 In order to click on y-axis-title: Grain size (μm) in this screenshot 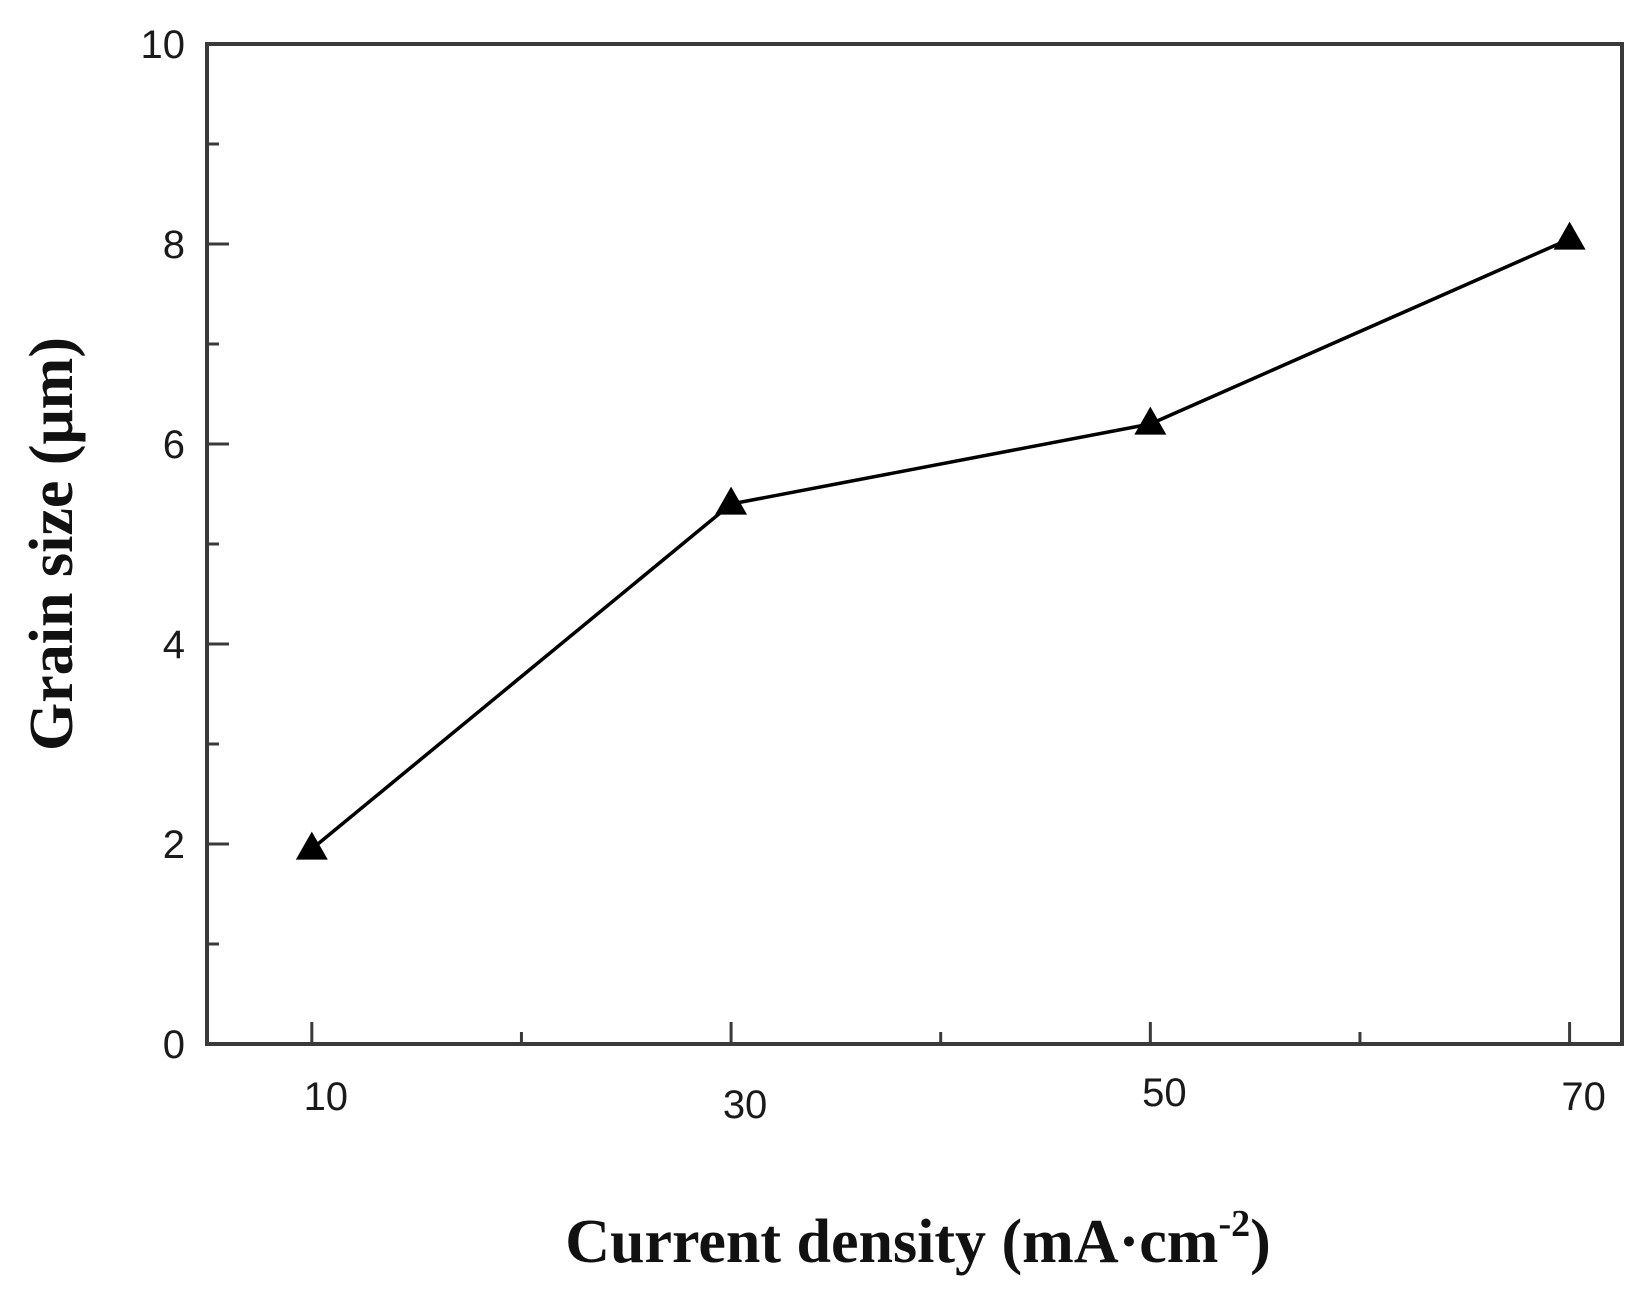, I will do `click(52, 544)`.